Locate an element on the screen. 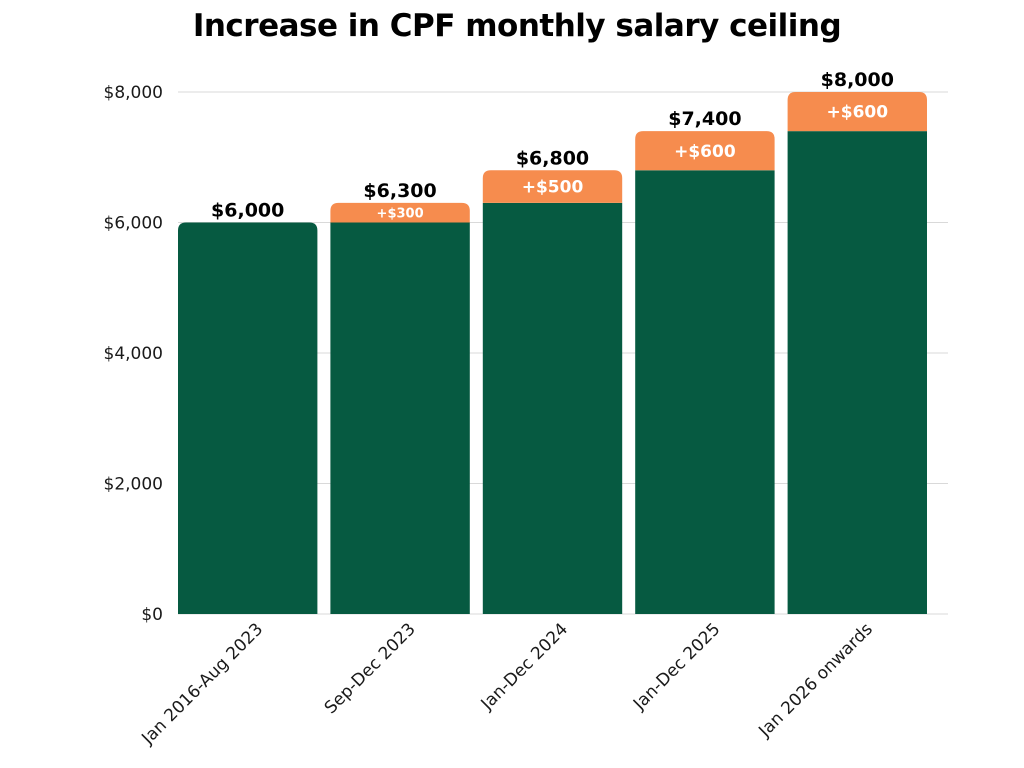 The height and width of the screenshot is (768, 1024). y-tick-label: $4,000 is located at coordinates (133, 354).